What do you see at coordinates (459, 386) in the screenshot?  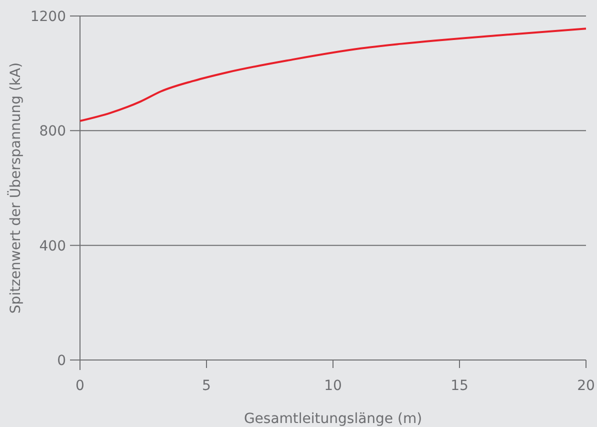 I see `x-tick-label: 15` at bounding box center [459, 386].